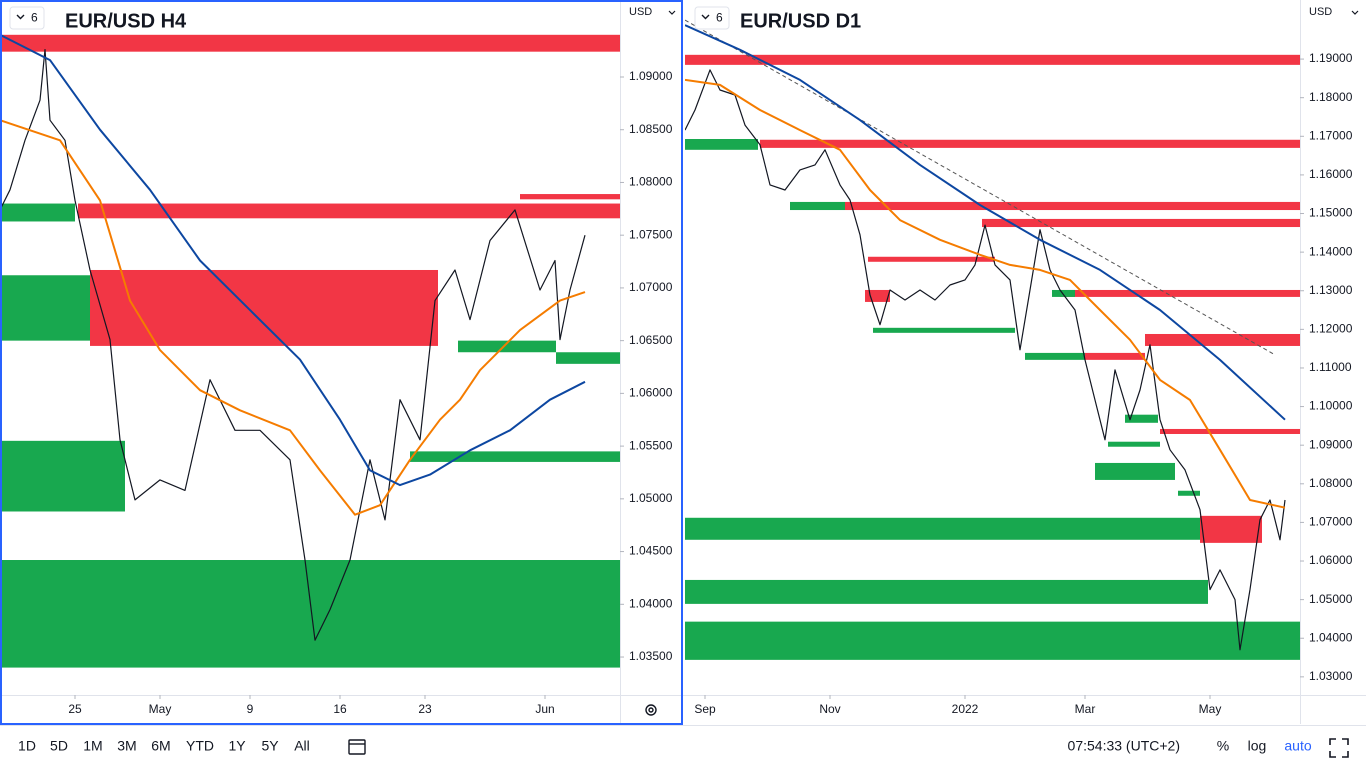 The width and height of the screenshot is (1366, 768). Describe the element at coordinates (1331, 174) in the screenshot. I see `y-tick-label: 1.16000` at that location.